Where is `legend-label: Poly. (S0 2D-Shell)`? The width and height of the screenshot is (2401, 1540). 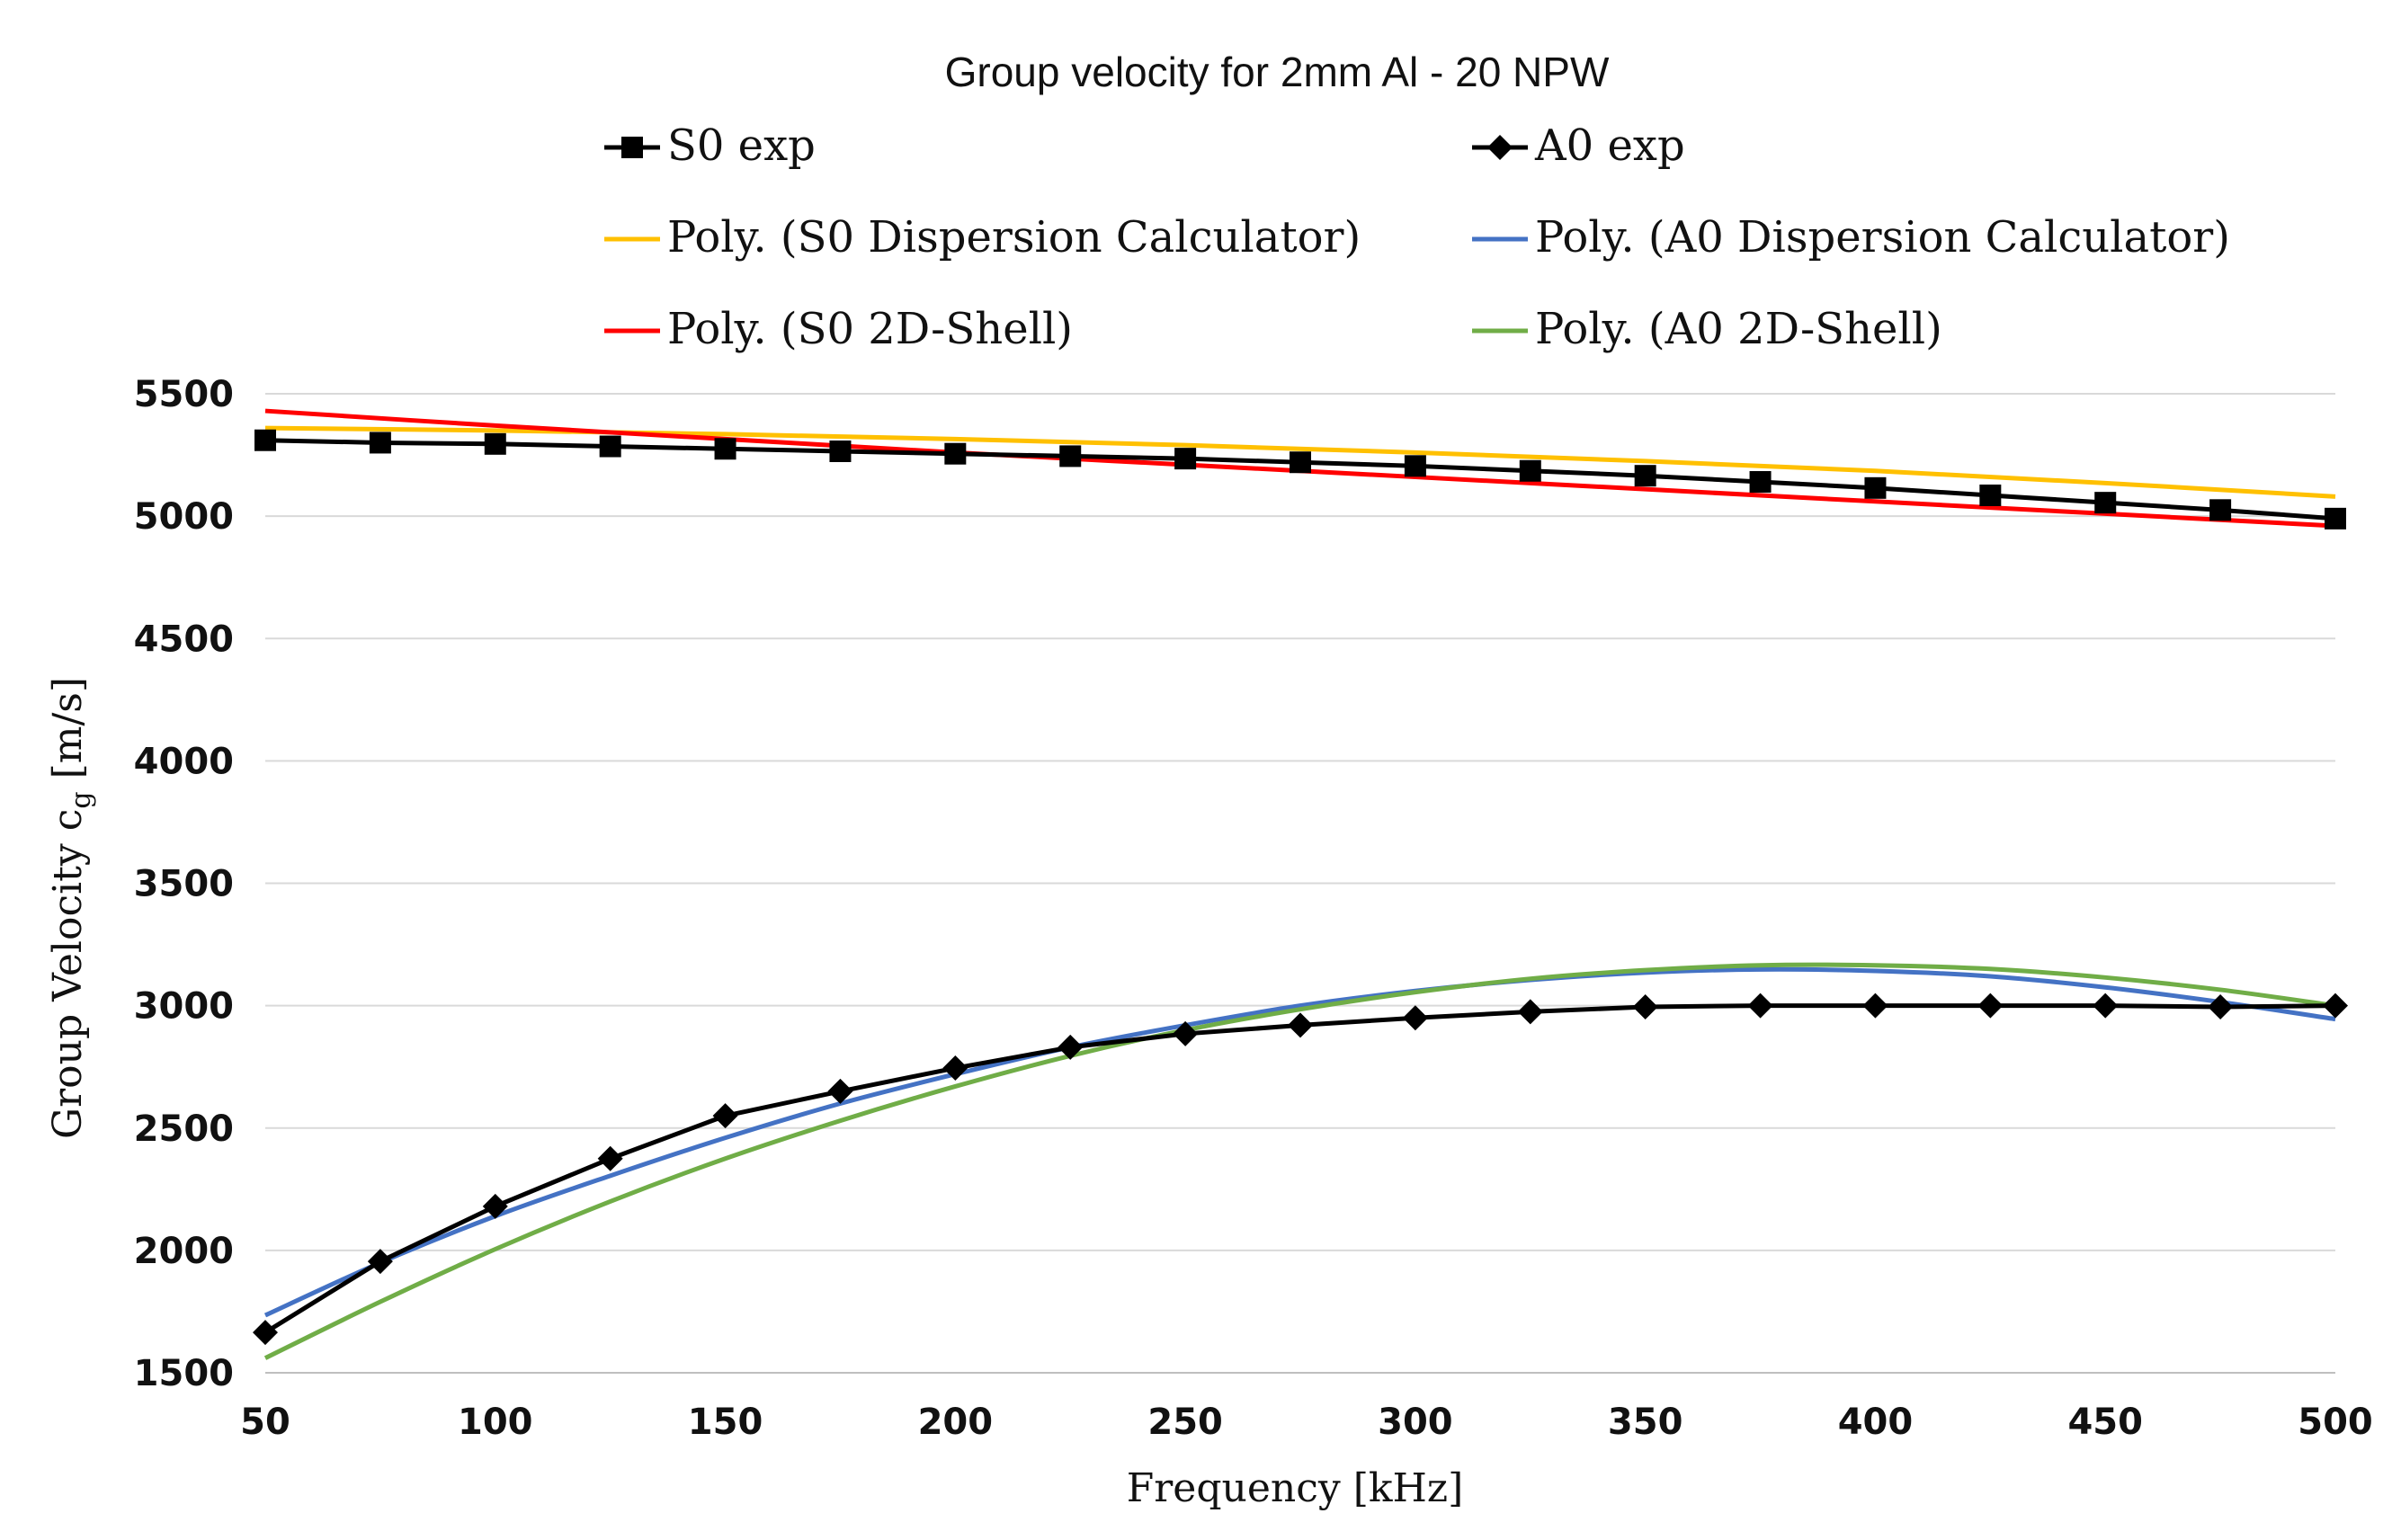
legend-label: Poly. (S0 2D-Shell) is located at coordinates (870, 329).